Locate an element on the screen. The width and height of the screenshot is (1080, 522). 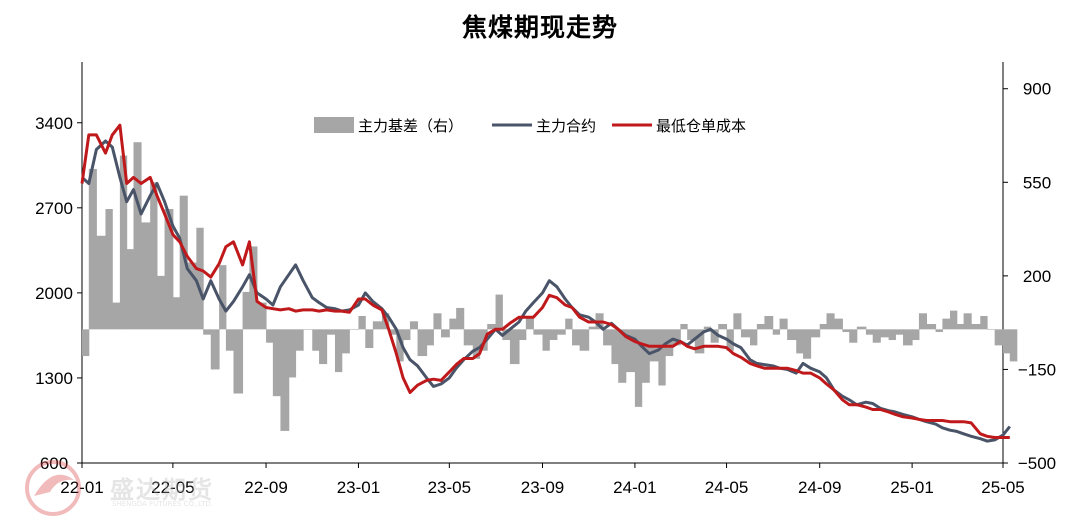
x-tick-label: 23-09 is located at coordinates (542, 487).